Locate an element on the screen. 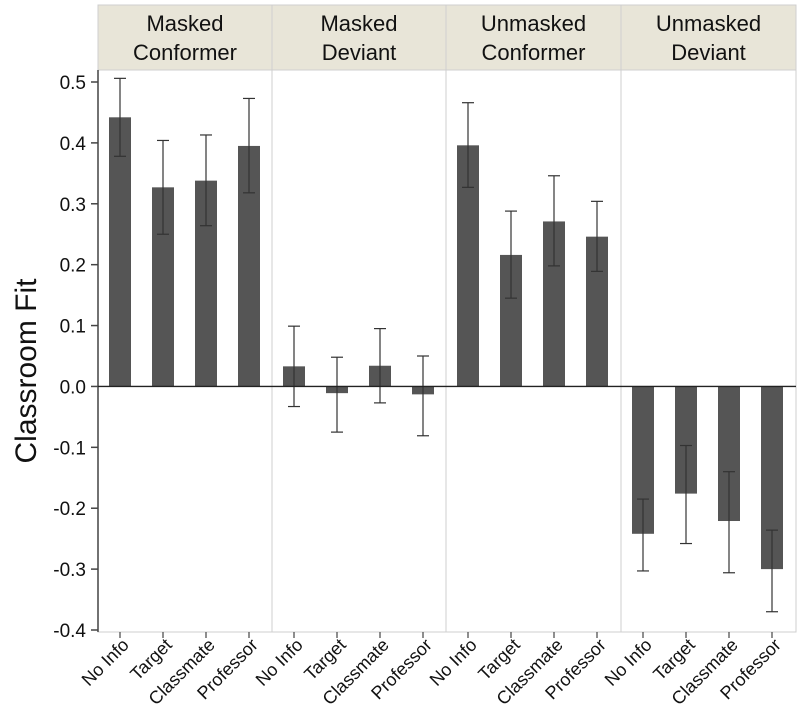  y-tick-label: 0.3 is located at coordinates (73, 205).